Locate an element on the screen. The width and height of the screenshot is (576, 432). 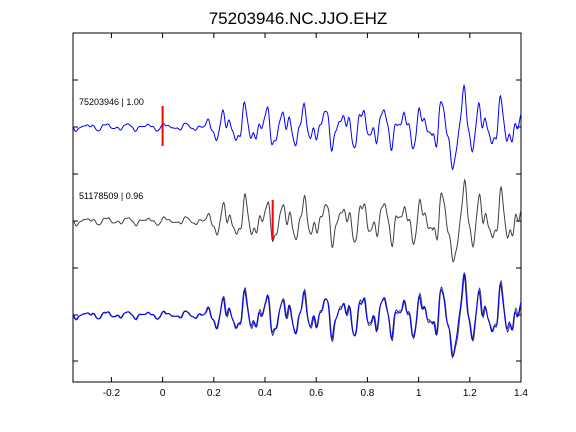
x-tick-label: 0.8 is located at coordinates (367, 393).